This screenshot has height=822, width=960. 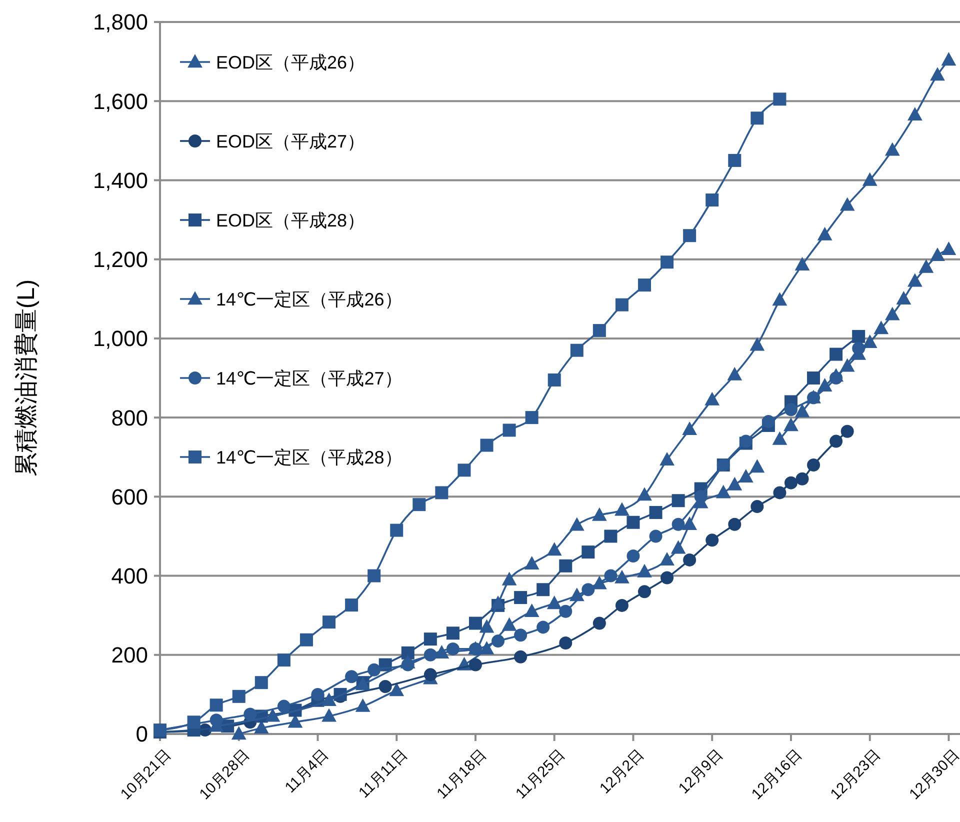 What do you see at coordinates (309, 378) in the screenshot?
I see `legend-label: 14℃一定区（平成27）` at bounding box center [309, 378].